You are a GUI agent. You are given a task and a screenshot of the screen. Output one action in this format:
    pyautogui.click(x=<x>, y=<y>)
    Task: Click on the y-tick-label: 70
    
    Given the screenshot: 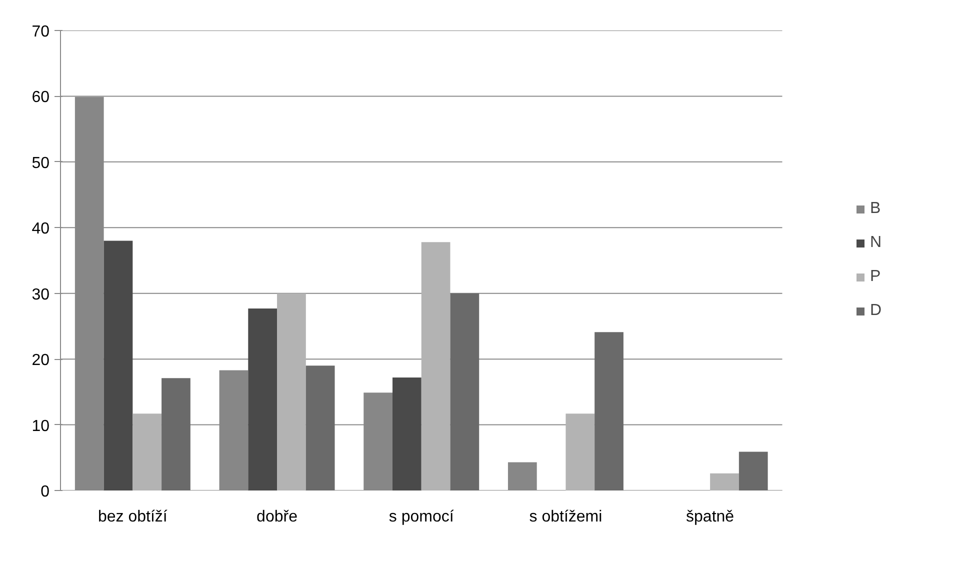 What is the action you would take?
    pyautogui.click(x=41, y=32)
    